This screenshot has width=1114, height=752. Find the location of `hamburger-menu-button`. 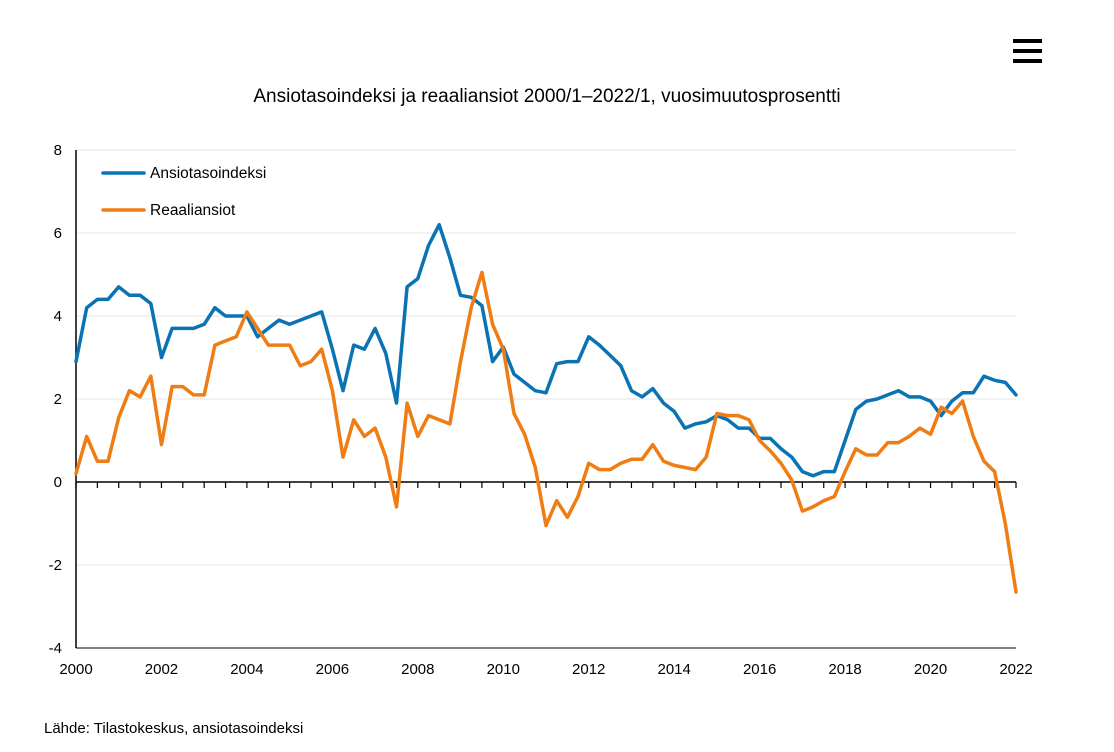

hamburger-menu-button is located at coordinates (1028, 51).